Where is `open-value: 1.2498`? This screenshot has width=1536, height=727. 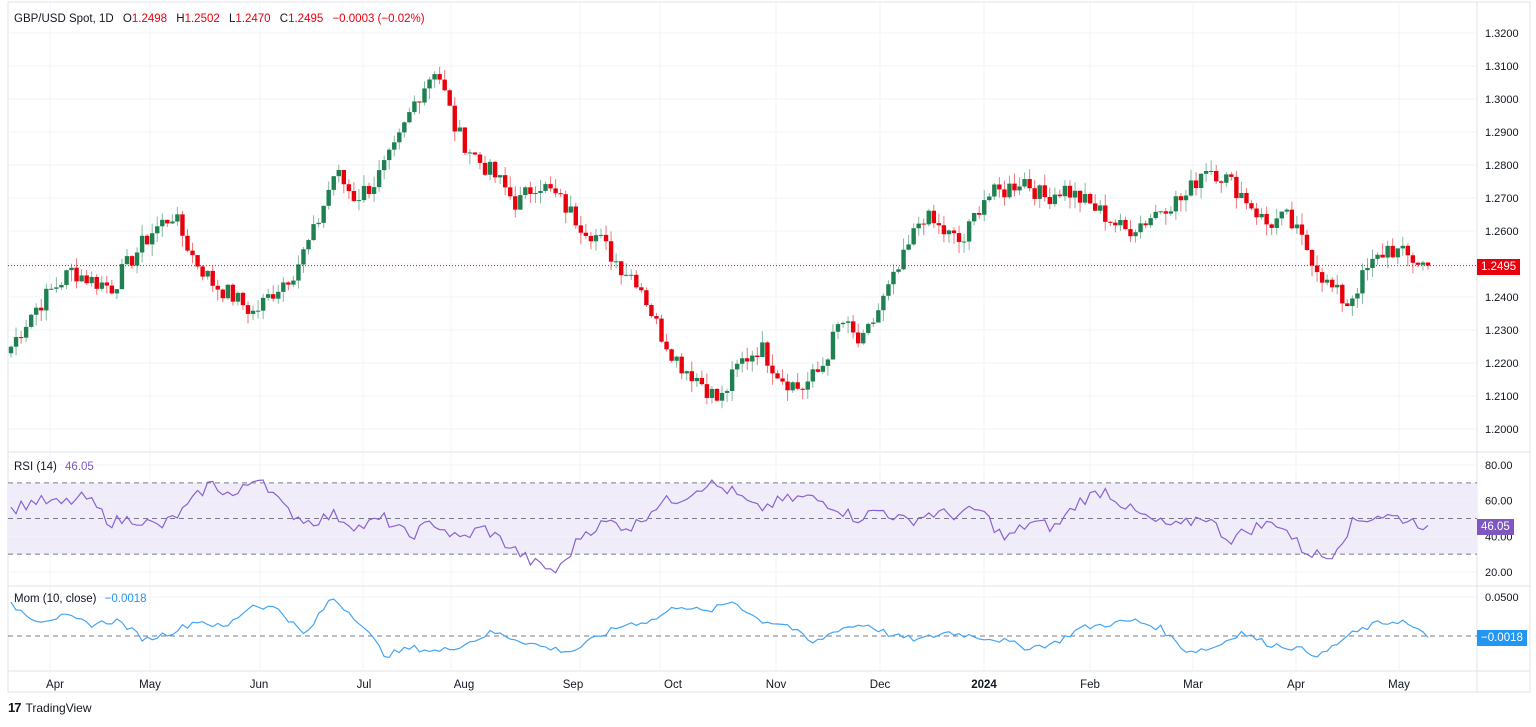 open-value: 1.2498 is located at coordinates (149, 19).